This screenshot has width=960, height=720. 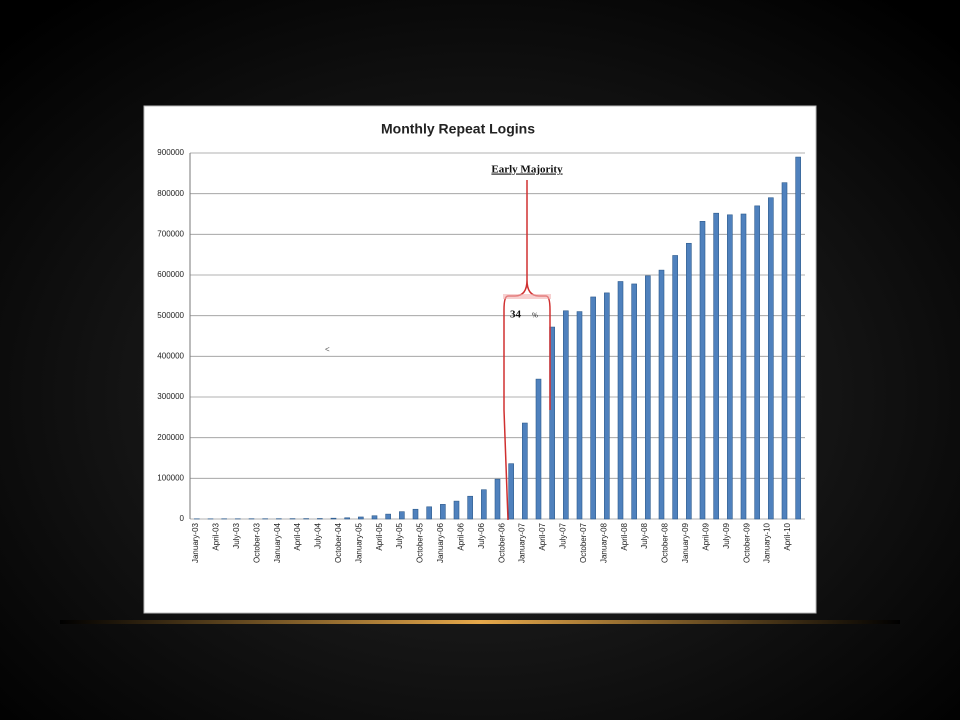 I want to click on x-tick-label: January-08, so click(x=603, y=542).